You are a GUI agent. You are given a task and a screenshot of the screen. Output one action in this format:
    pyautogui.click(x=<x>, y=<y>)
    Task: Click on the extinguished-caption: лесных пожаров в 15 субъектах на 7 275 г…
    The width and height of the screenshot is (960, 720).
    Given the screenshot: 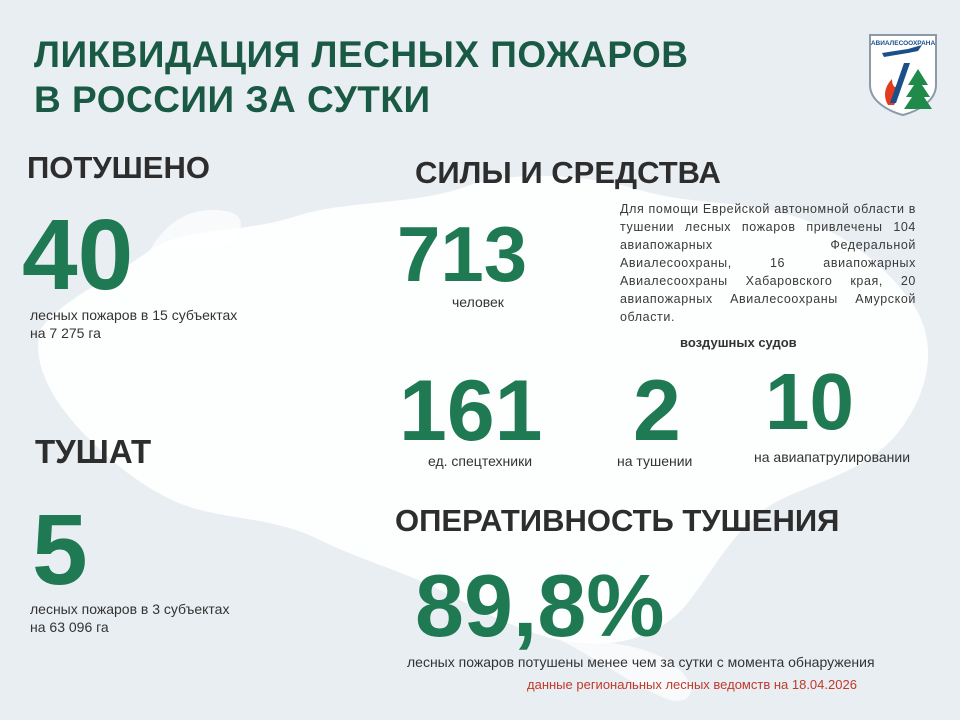 What is the action you would take?
    pyautogui.click(x=133, y=324)
    